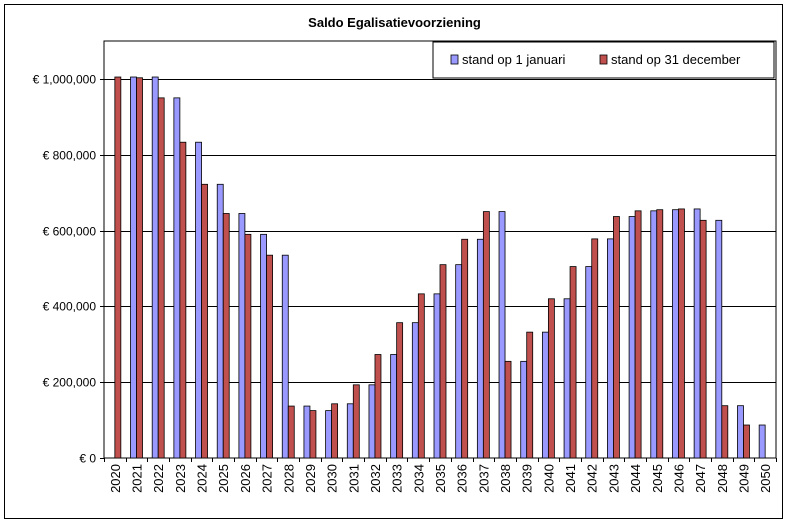  Describe the element at coordinates (743, 478) in the screenshot. I see `x-tick-label: 2049` at that location.